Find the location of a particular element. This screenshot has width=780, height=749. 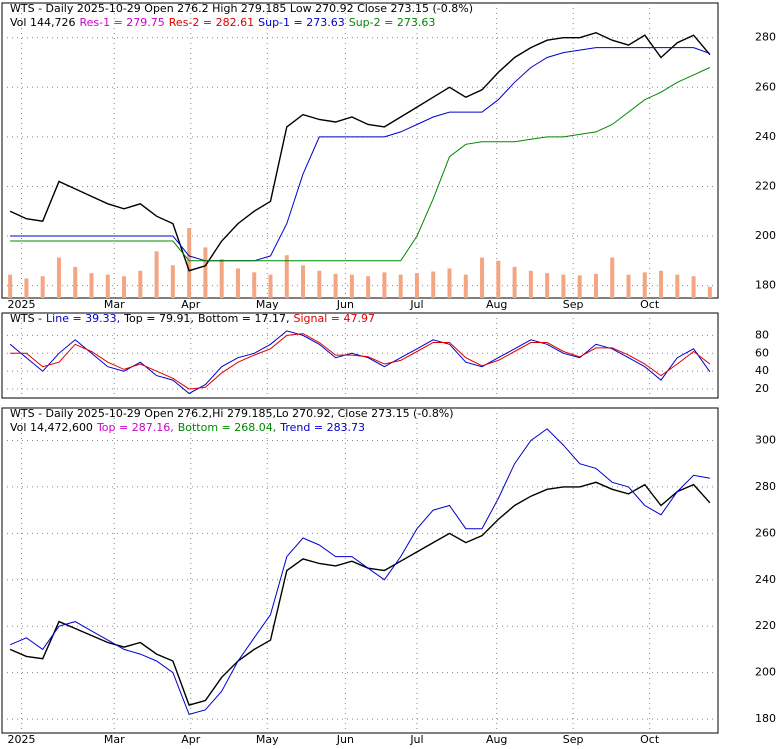

header-text: Res-2 = 282.61 is located at coordinates (211, 22).